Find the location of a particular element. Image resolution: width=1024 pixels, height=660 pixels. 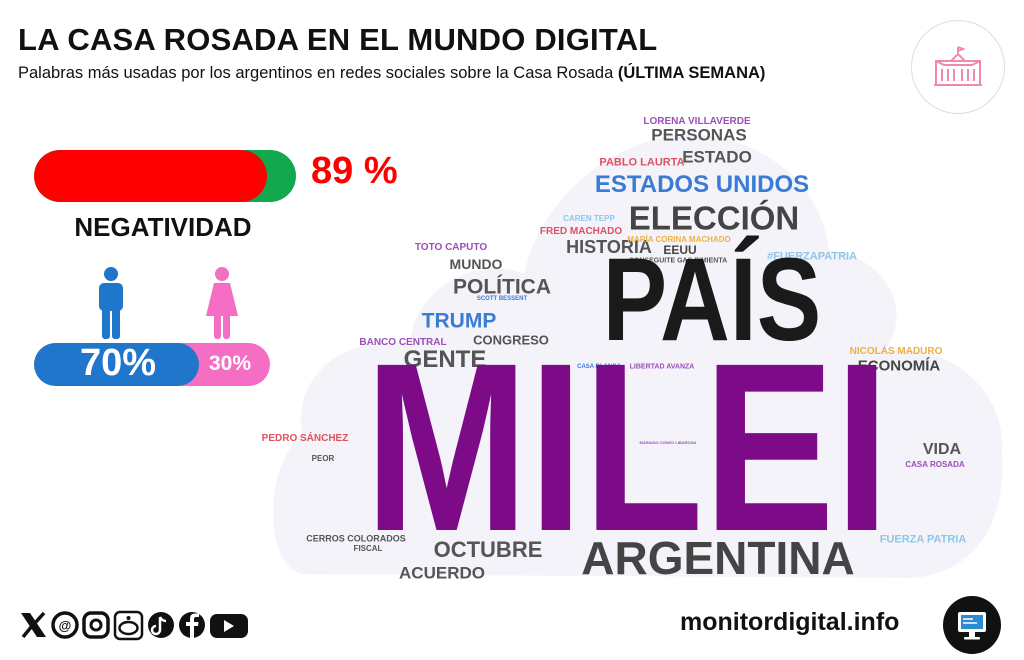

monitor-icon is located at coordinates (972, 625).